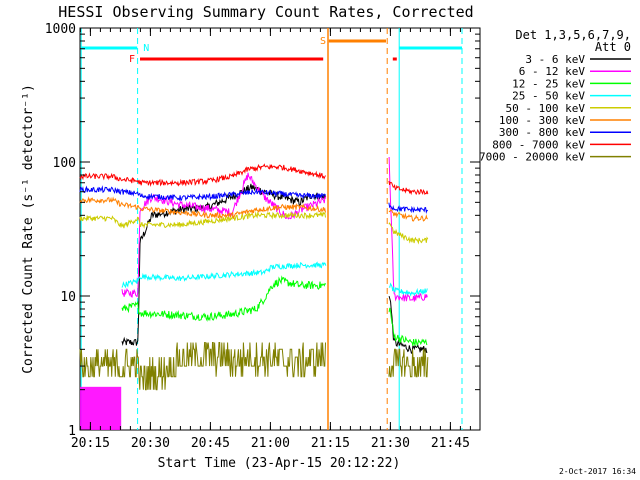 Image resolution: width=640 pixels, height=480 pixels. I want to click on legend-header-line2: Att 0, so click(613, 47).